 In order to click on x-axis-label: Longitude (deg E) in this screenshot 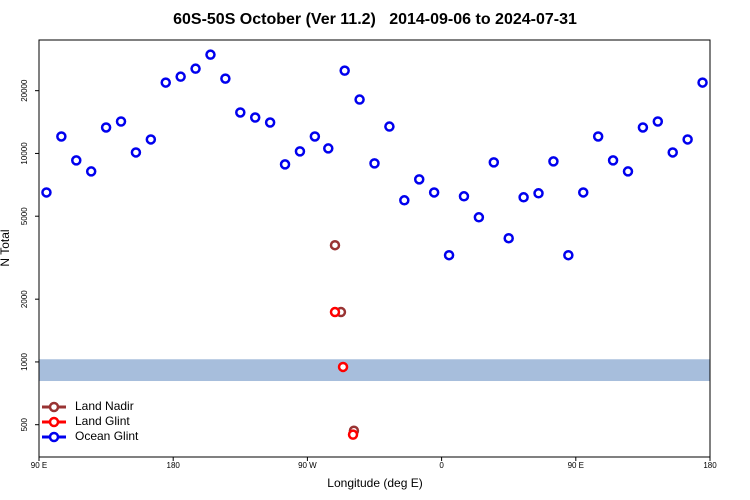, I will do `click(374, 483)`.